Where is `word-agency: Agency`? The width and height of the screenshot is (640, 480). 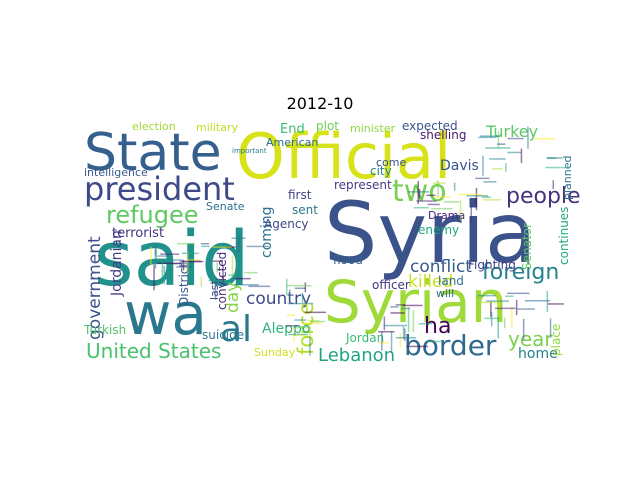
word-agency: Agency is located at coordinates (286, 224).